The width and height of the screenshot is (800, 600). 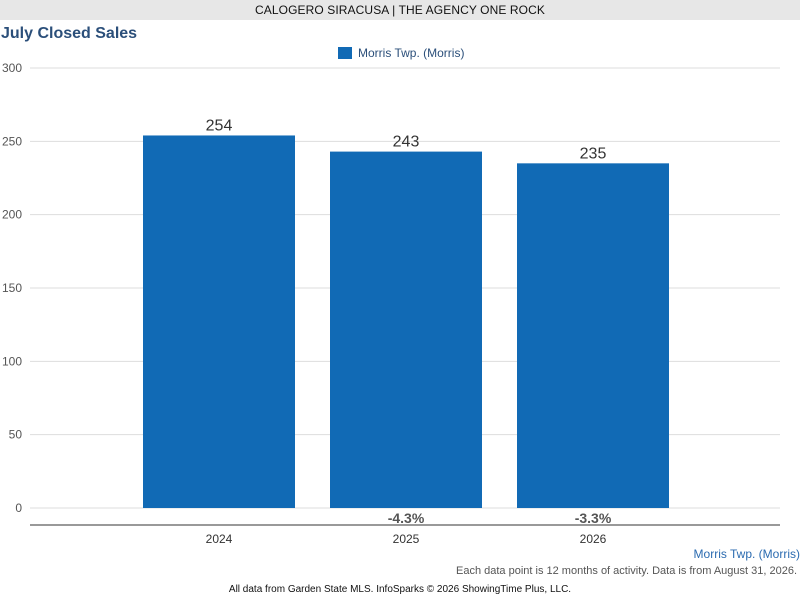 I want to click on y-tick-label: 250, so click(x=12, y=141).